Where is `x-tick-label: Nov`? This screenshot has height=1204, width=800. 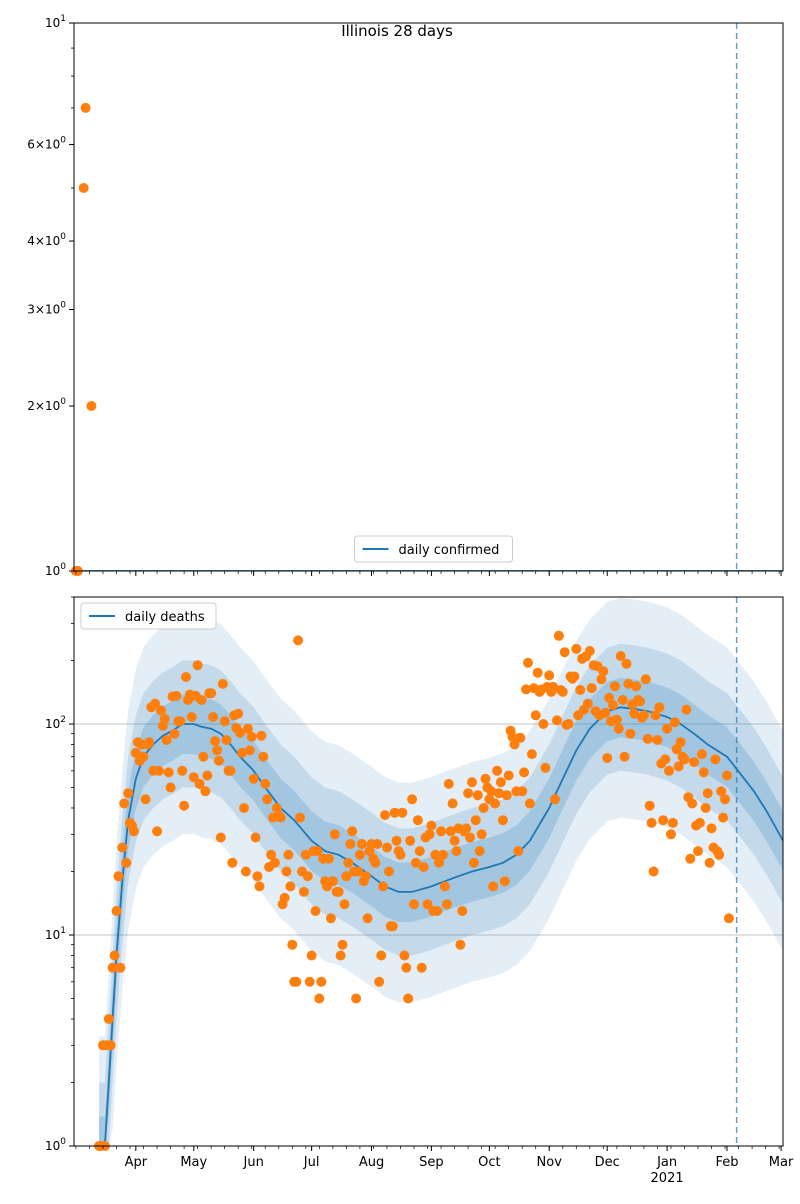
x-tick-label: Nov is located at coordinates (550, 1162).